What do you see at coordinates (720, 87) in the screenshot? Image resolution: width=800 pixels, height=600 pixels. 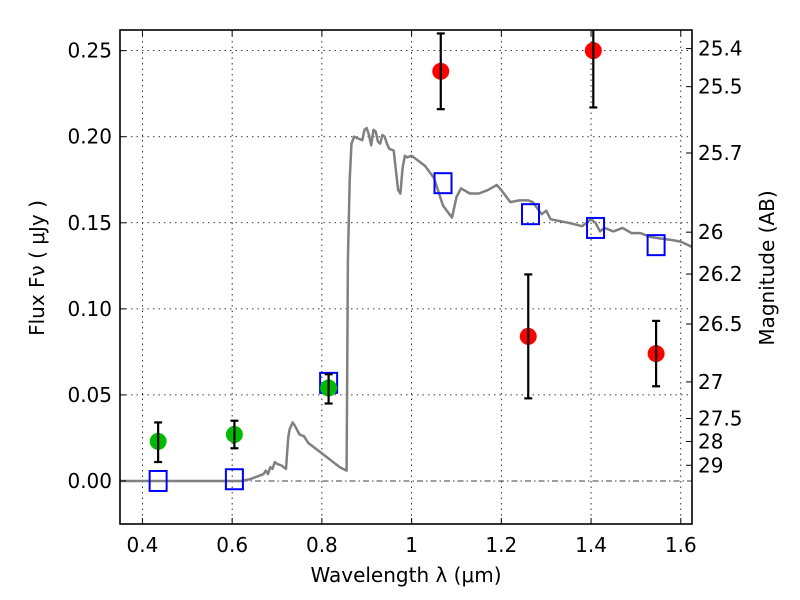 I see `right-tick-label: 25.5` at bounding box center [720, 87].